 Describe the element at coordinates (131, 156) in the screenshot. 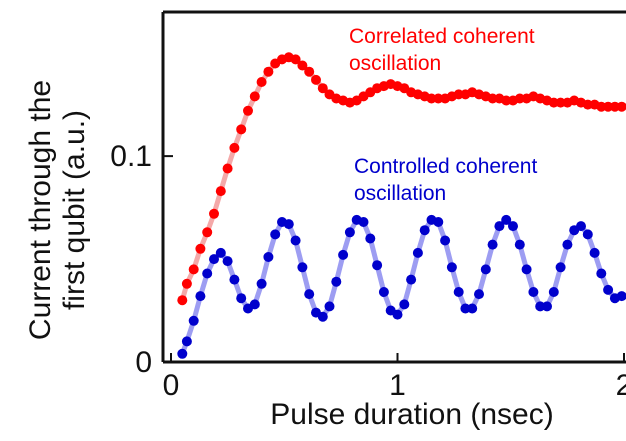

I see `y-tick-label: 0.1` at that location.